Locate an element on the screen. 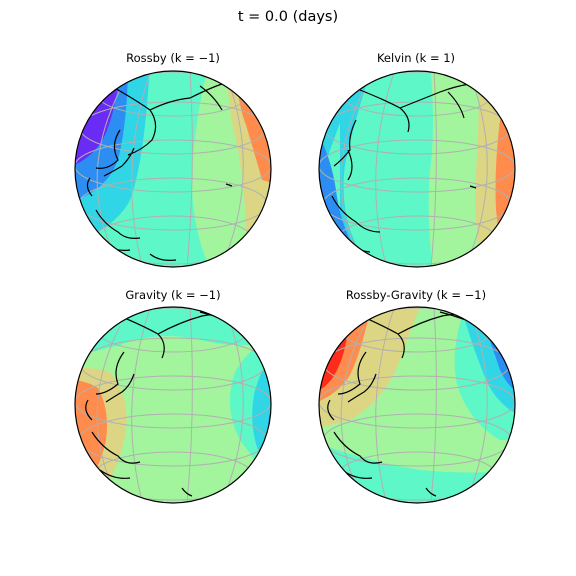 This screenshot has height=576, width=576. field-kelvin is located at coordinates (417, 169).